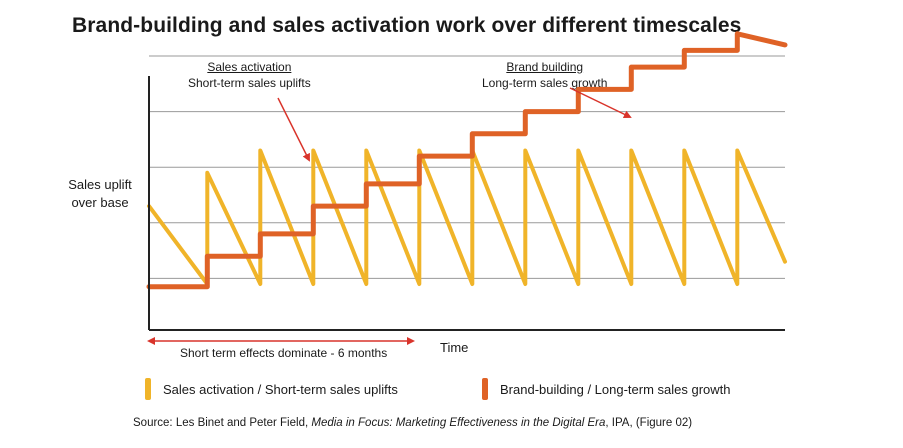  I want to click on annotation-brand-building-heading: Brand building, so click(545, 67).